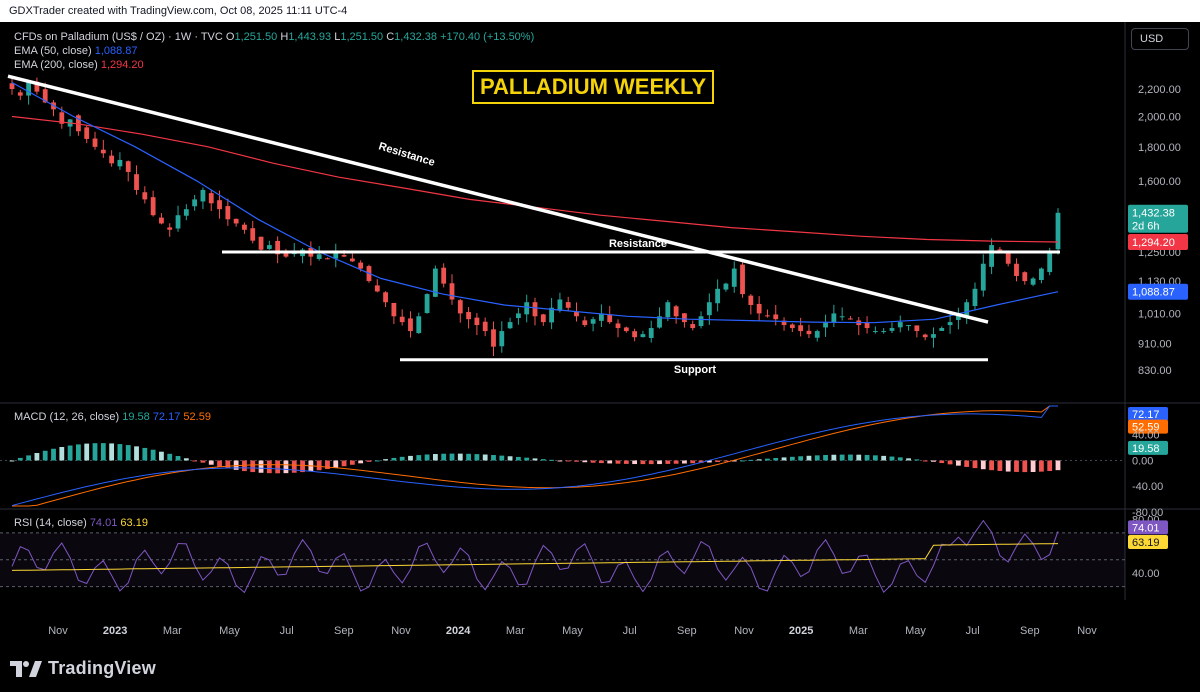  What do you see at coordinates (1160, 39) in the screenshot?
I see `currency-selector: USD` at bounding box center [1160, 39].